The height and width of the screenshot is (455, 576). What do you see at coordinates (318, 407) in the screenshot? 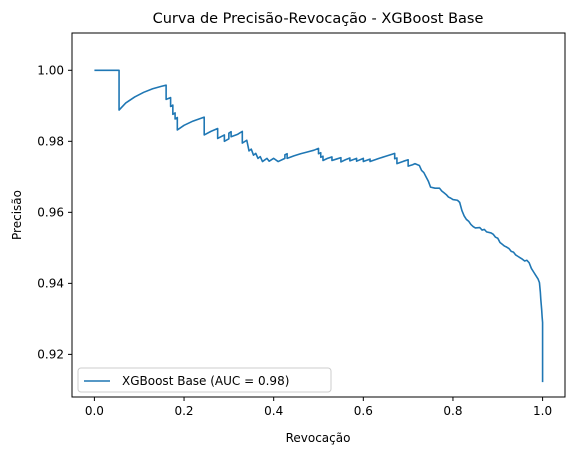
I see `x-axis: 0.0 0.2 0.4 0.6 0.8 1.0` at bounding box center [318, 407].